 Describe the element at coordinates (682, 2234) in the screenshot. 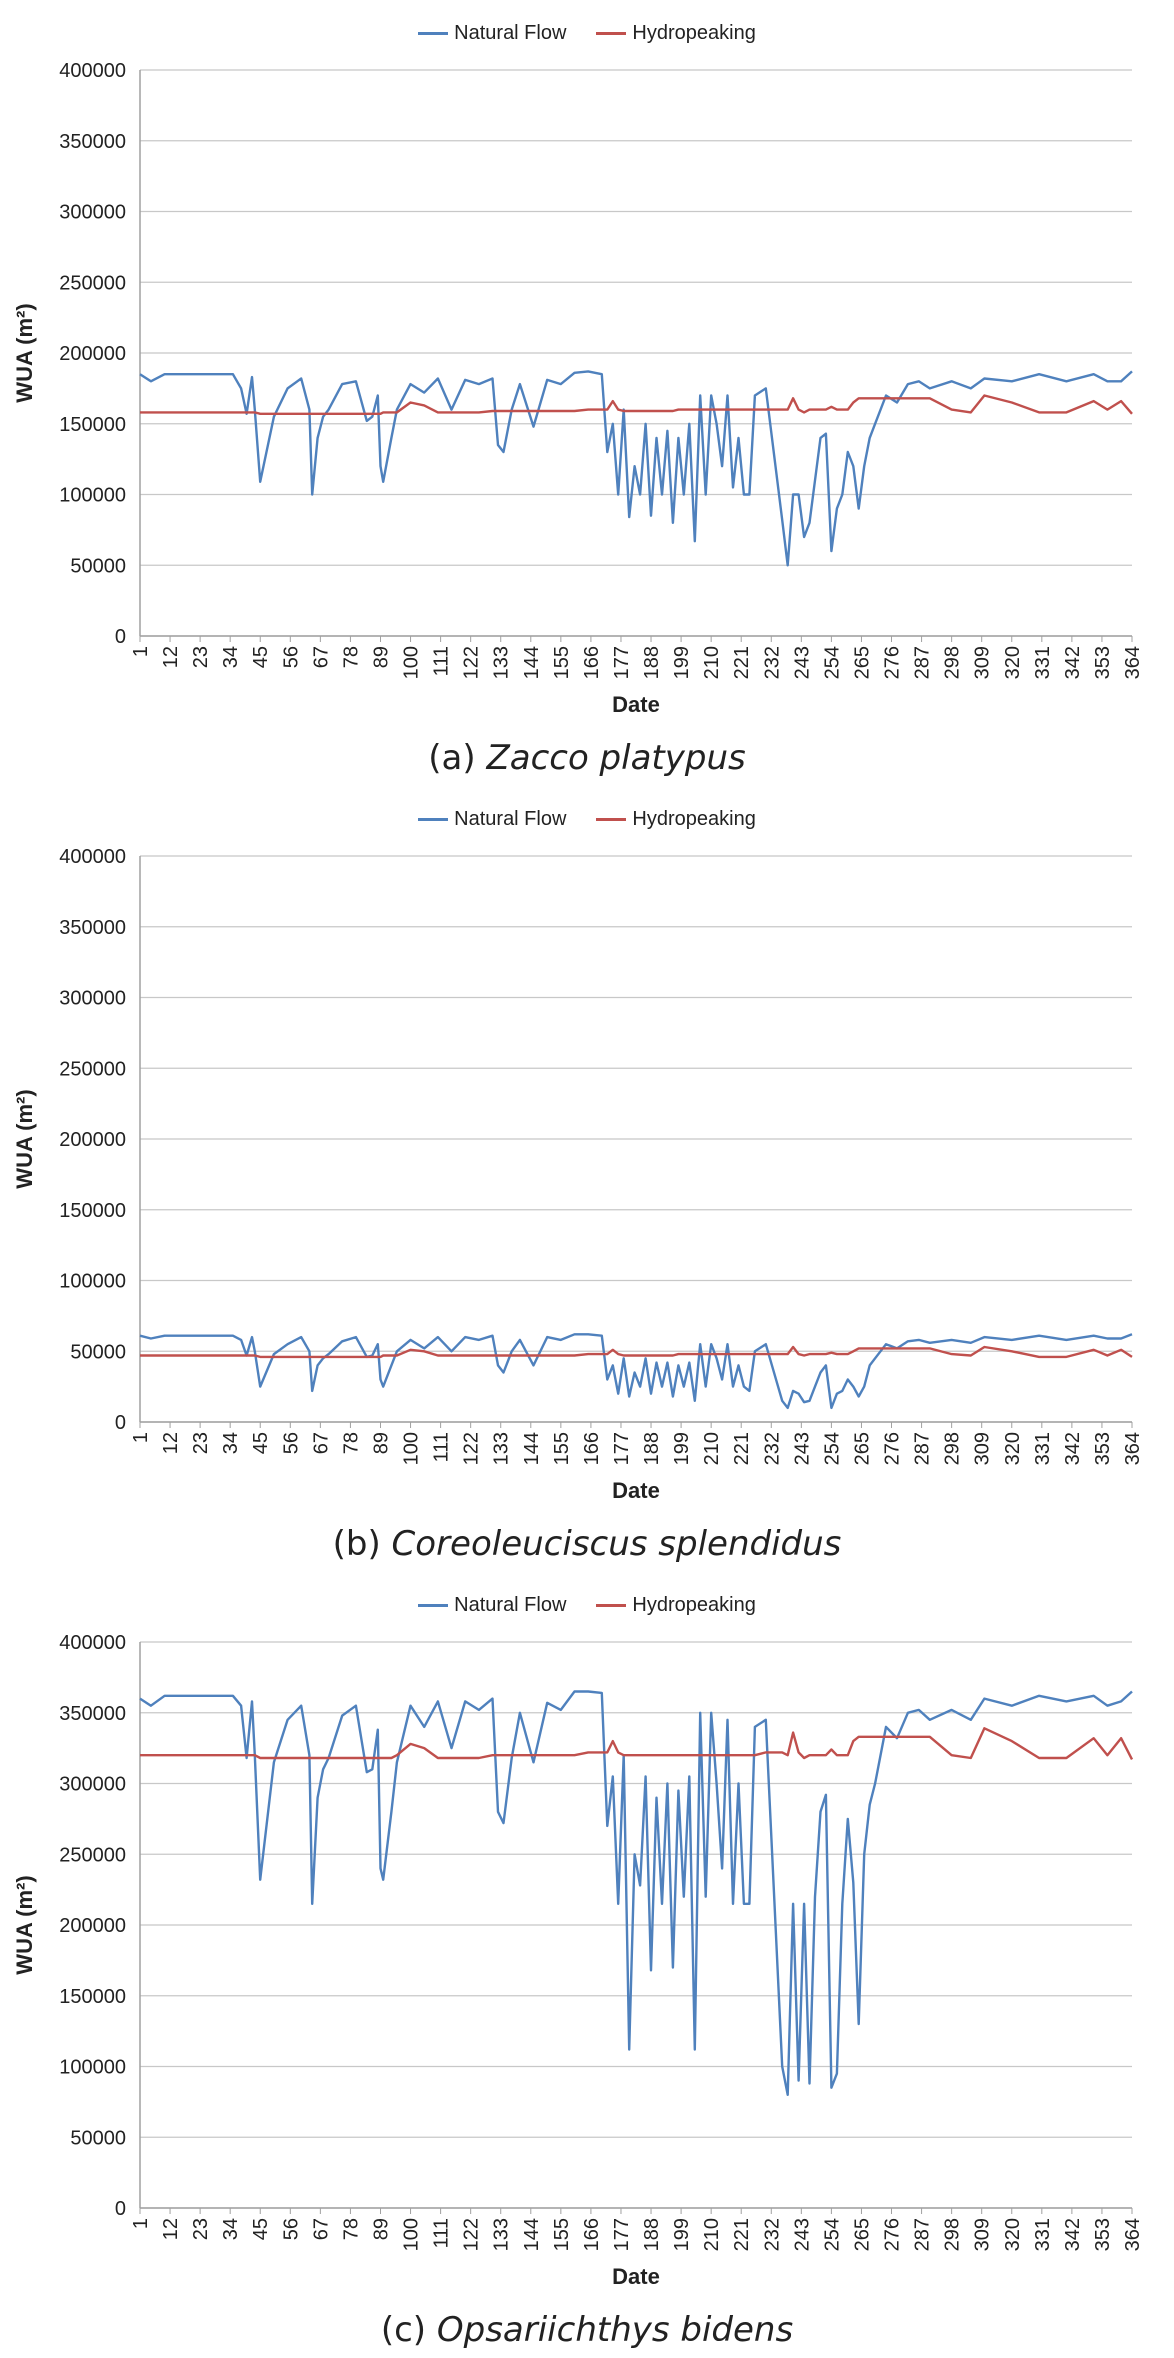

I see `x-tick-label: 199` at that location.